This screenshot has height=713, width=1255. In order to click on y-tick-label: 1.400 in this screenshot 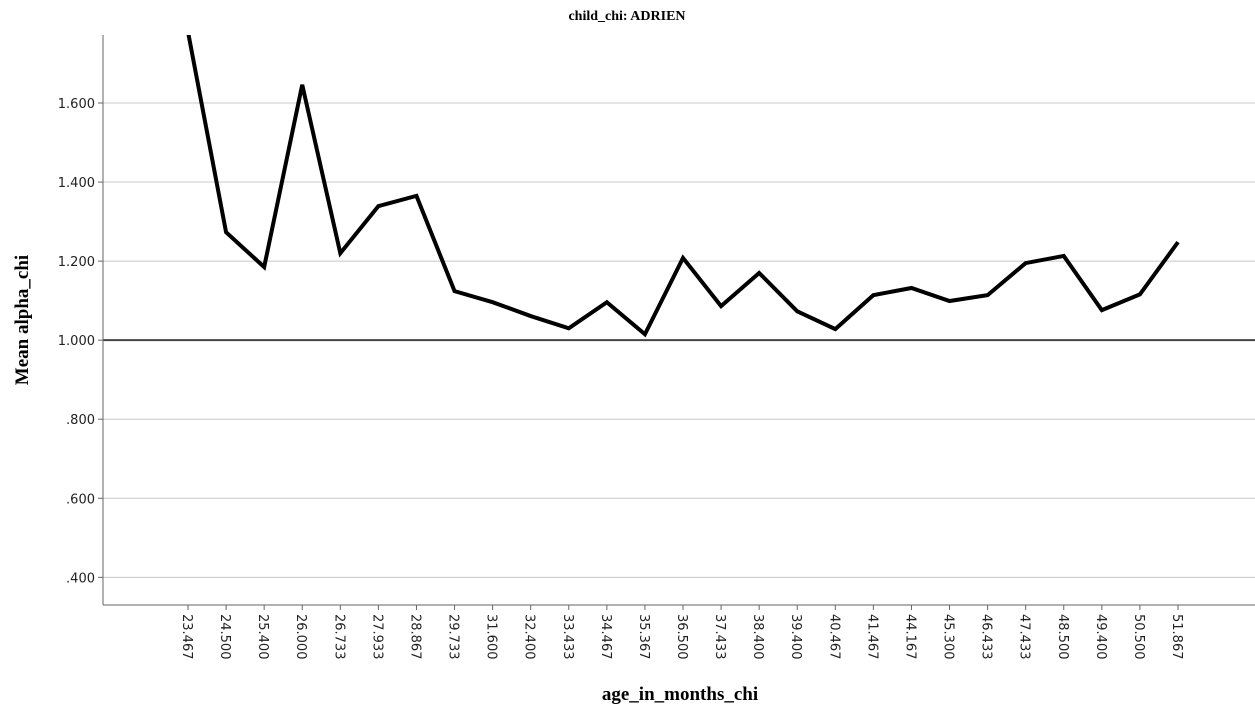, I will do `click(76, 183)`.